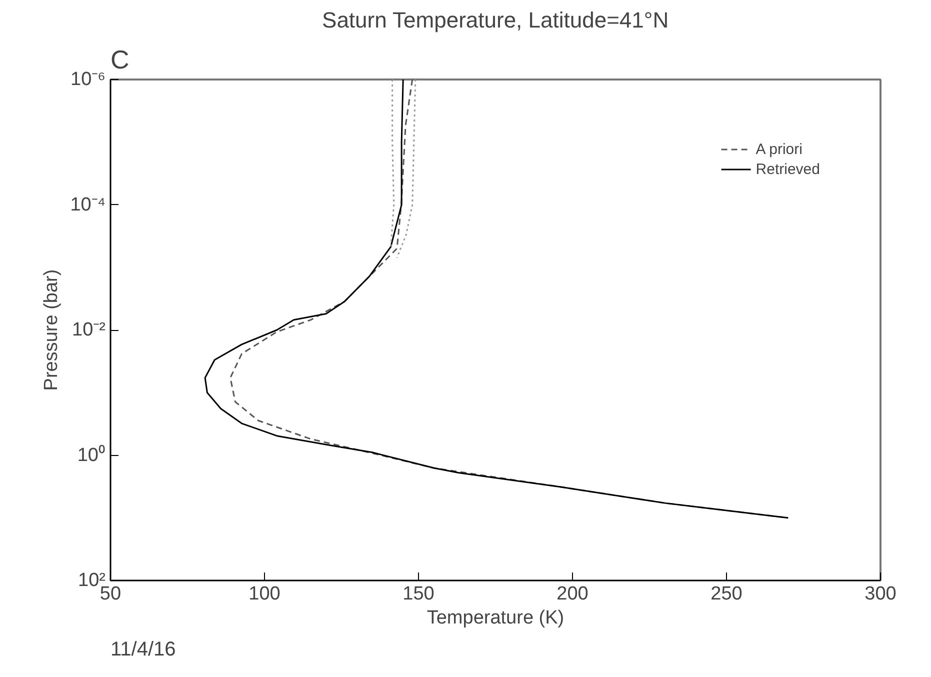  I want to click on legend-label: Retrieved, so click(788, 169).